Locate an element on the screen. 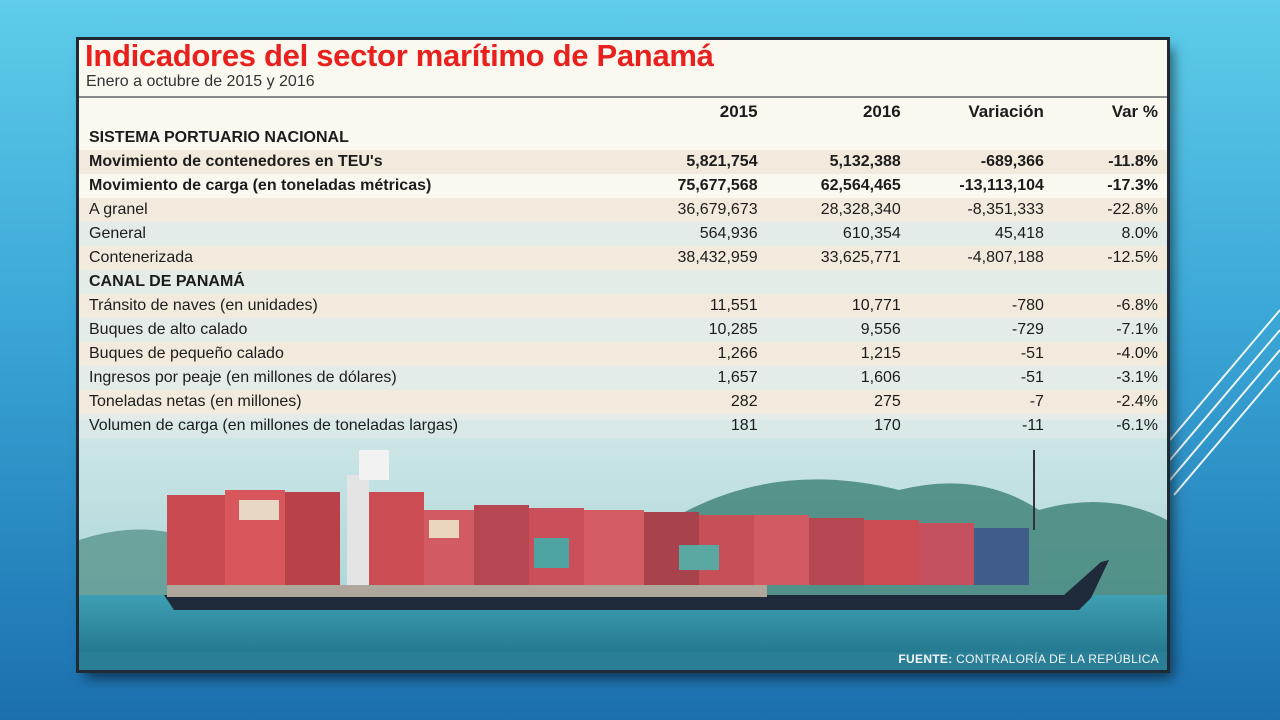  source-credit: FUENTE: CONTRALORÍA DE LA REPÚBLICA is located at coordinates (1028, 659).